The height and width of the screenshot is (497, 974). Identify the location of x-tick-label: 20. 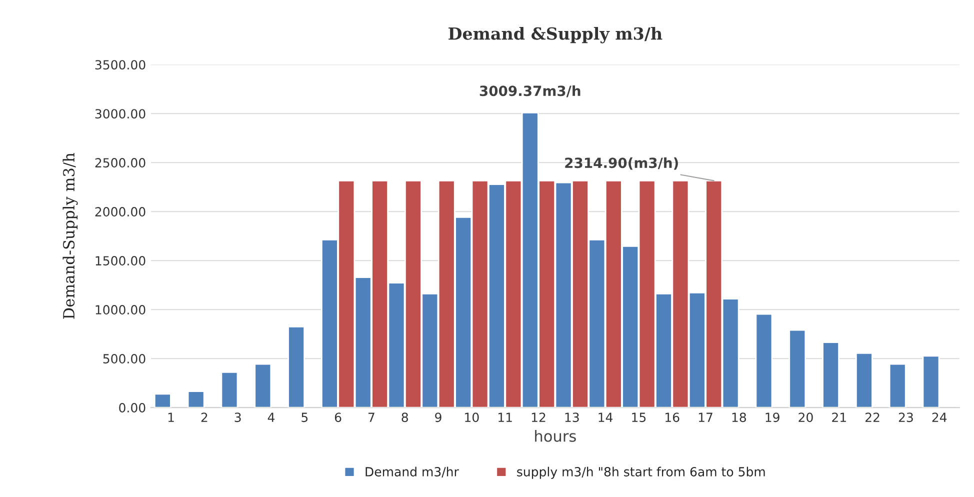
(805, 417).